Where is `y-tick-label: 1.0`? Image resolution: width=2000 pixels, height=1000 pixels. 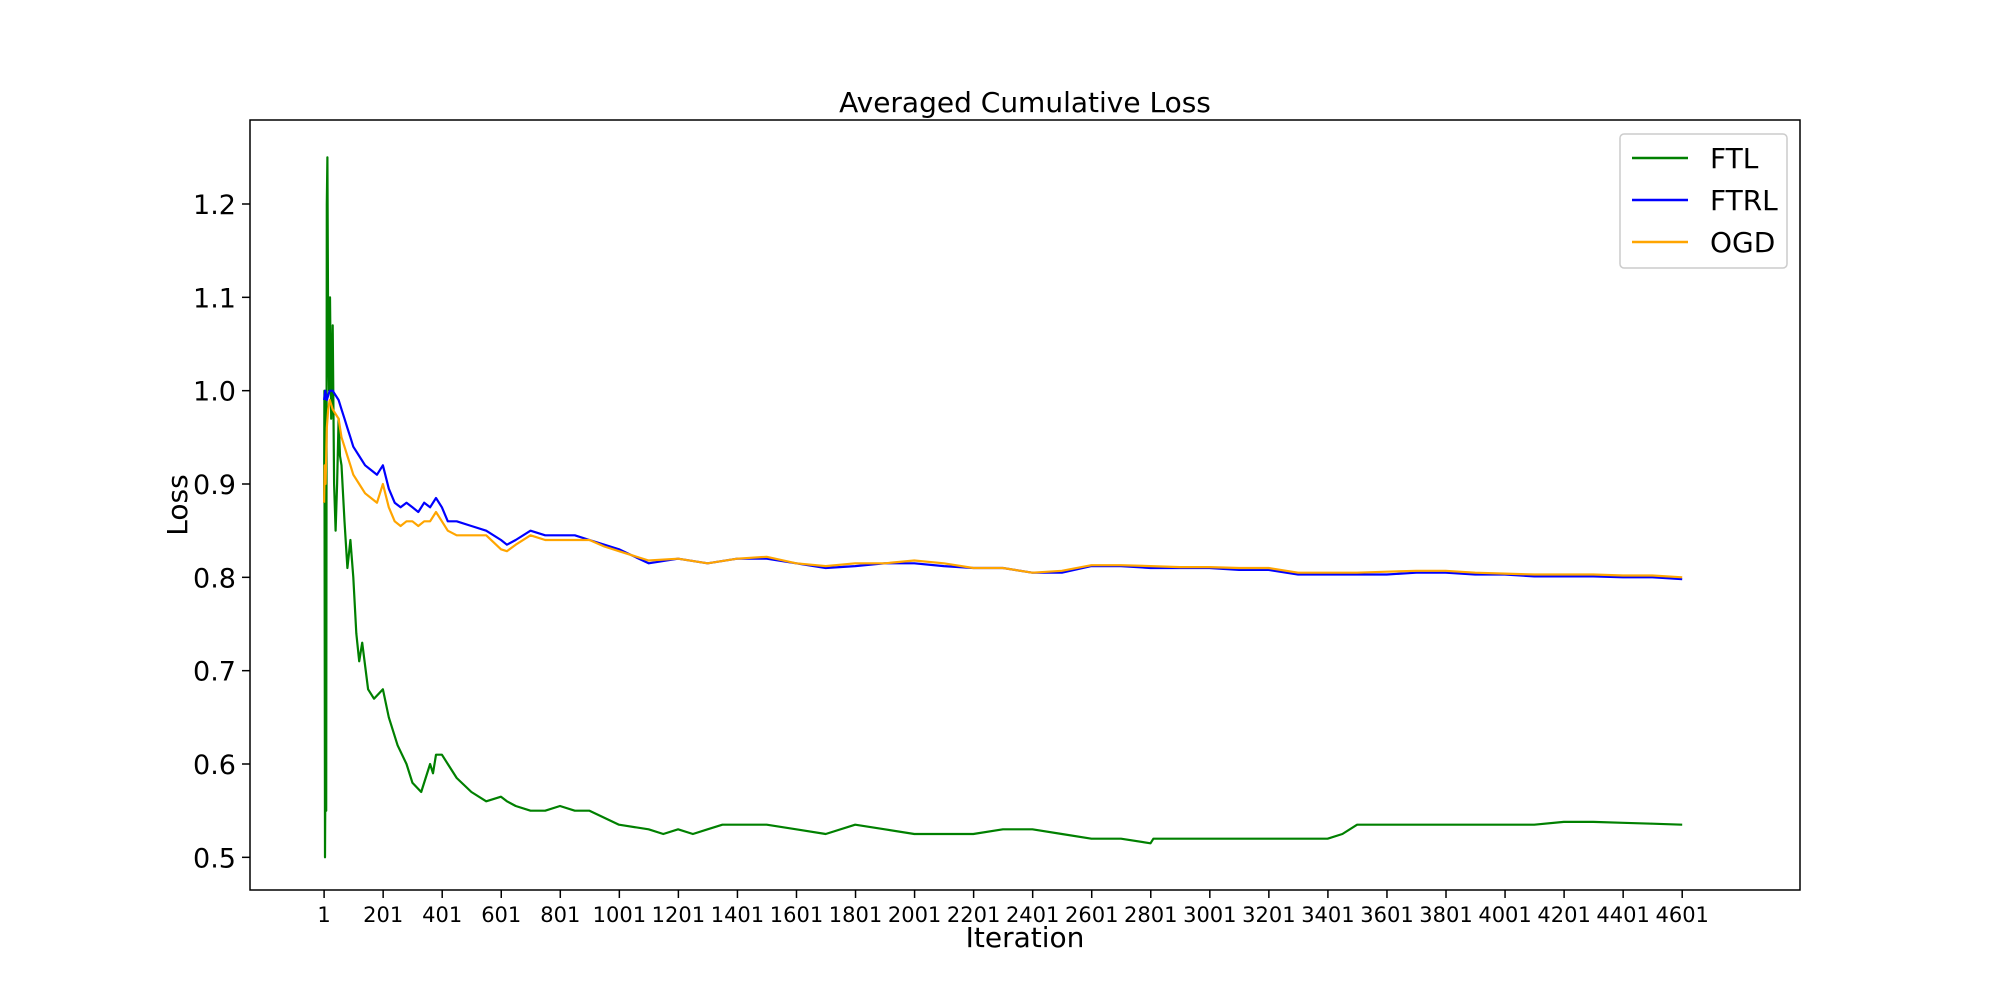
y-tick-label: 1.0 is located at coordinates (214, 392).